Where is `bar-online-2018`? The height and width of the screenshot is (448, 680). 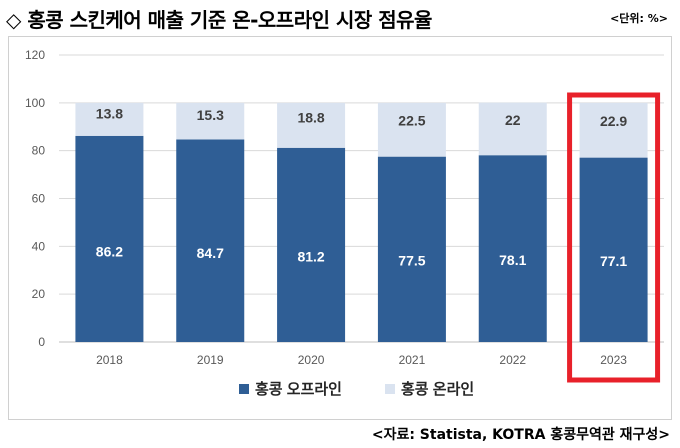 bar-online-2018 is located at coordinates (109, 119).